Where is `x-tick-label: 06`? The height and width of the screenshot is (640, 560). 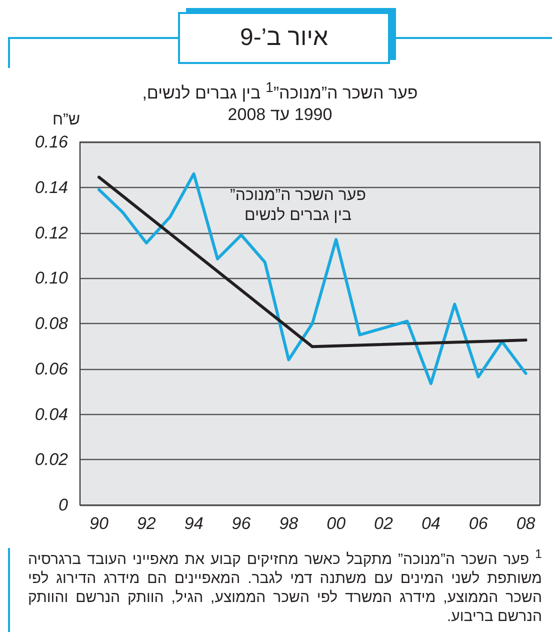 x-tick-label: 06 is located at coordinates (478, 523).